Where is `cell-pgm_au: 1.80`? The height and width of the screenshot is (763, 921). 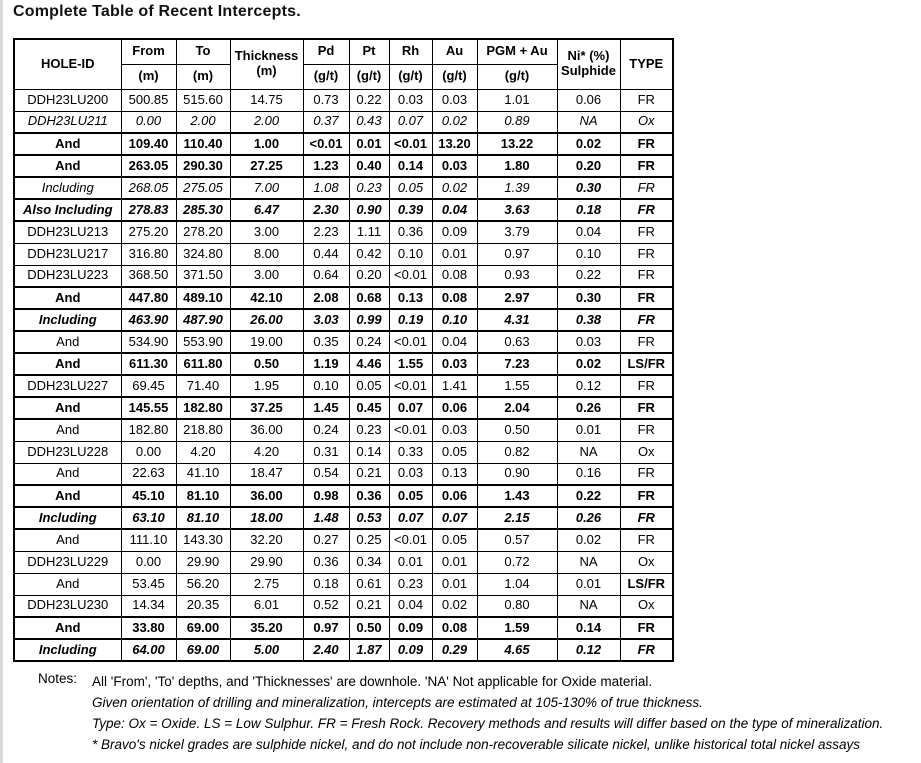 cell-pgm_au: 1.80 is located at coordinates (517, 166).